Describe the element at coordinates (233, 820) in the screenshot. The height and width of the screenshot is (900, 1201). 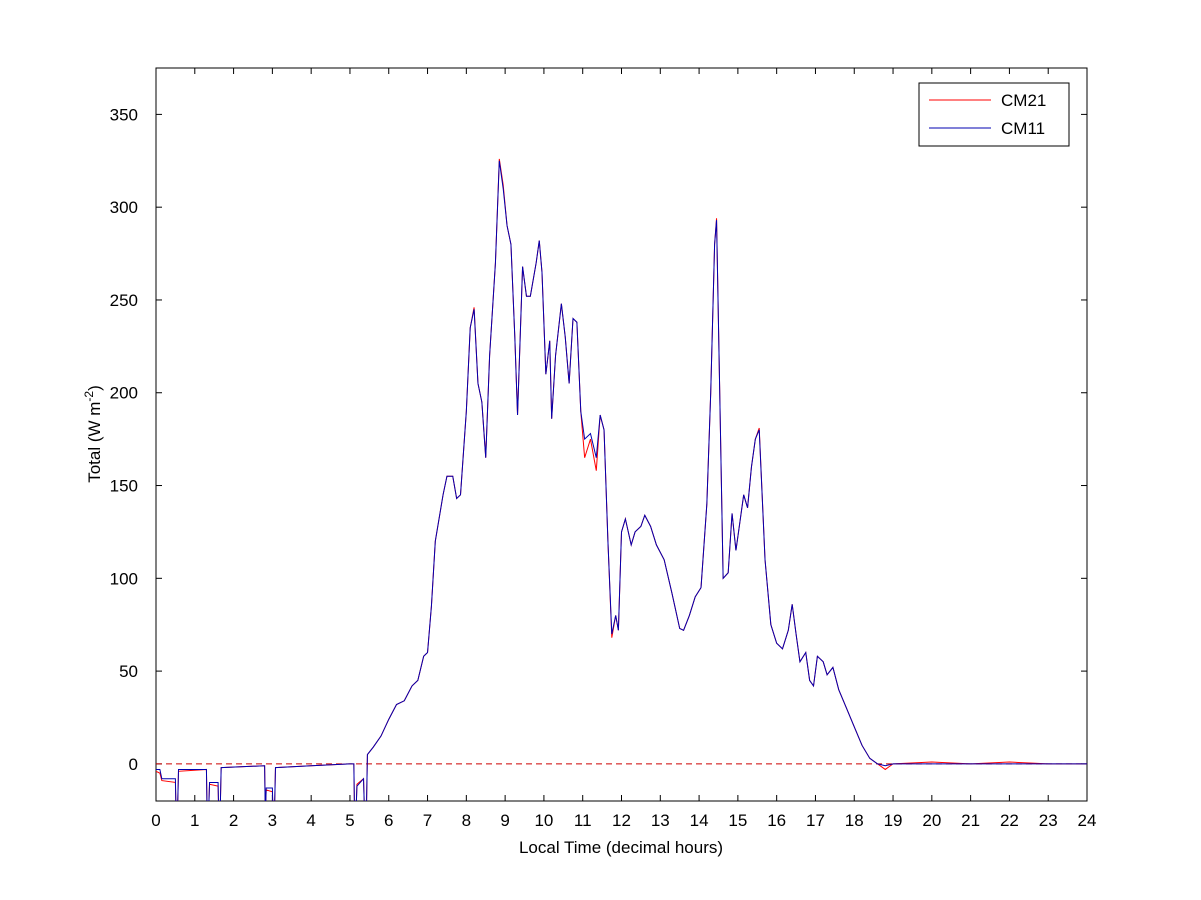
I see `x-tick-label: 2` at that location.